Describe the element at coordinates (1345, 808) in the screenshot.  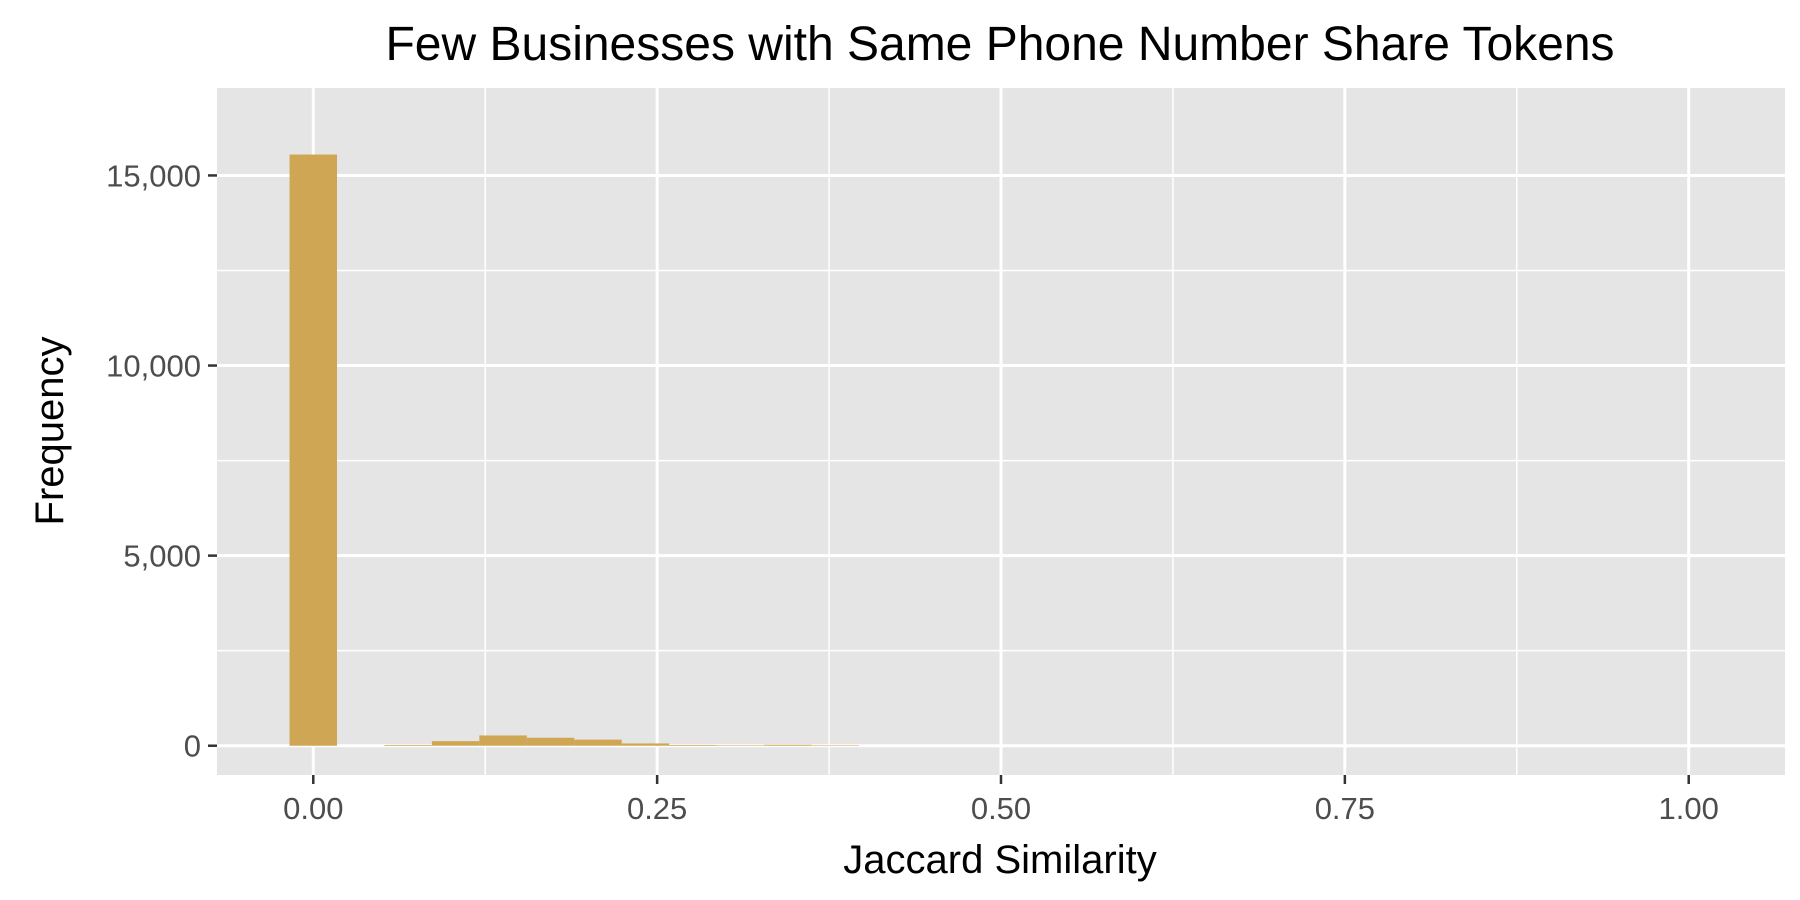
I see `x-tick-label: 0.75` at that location.